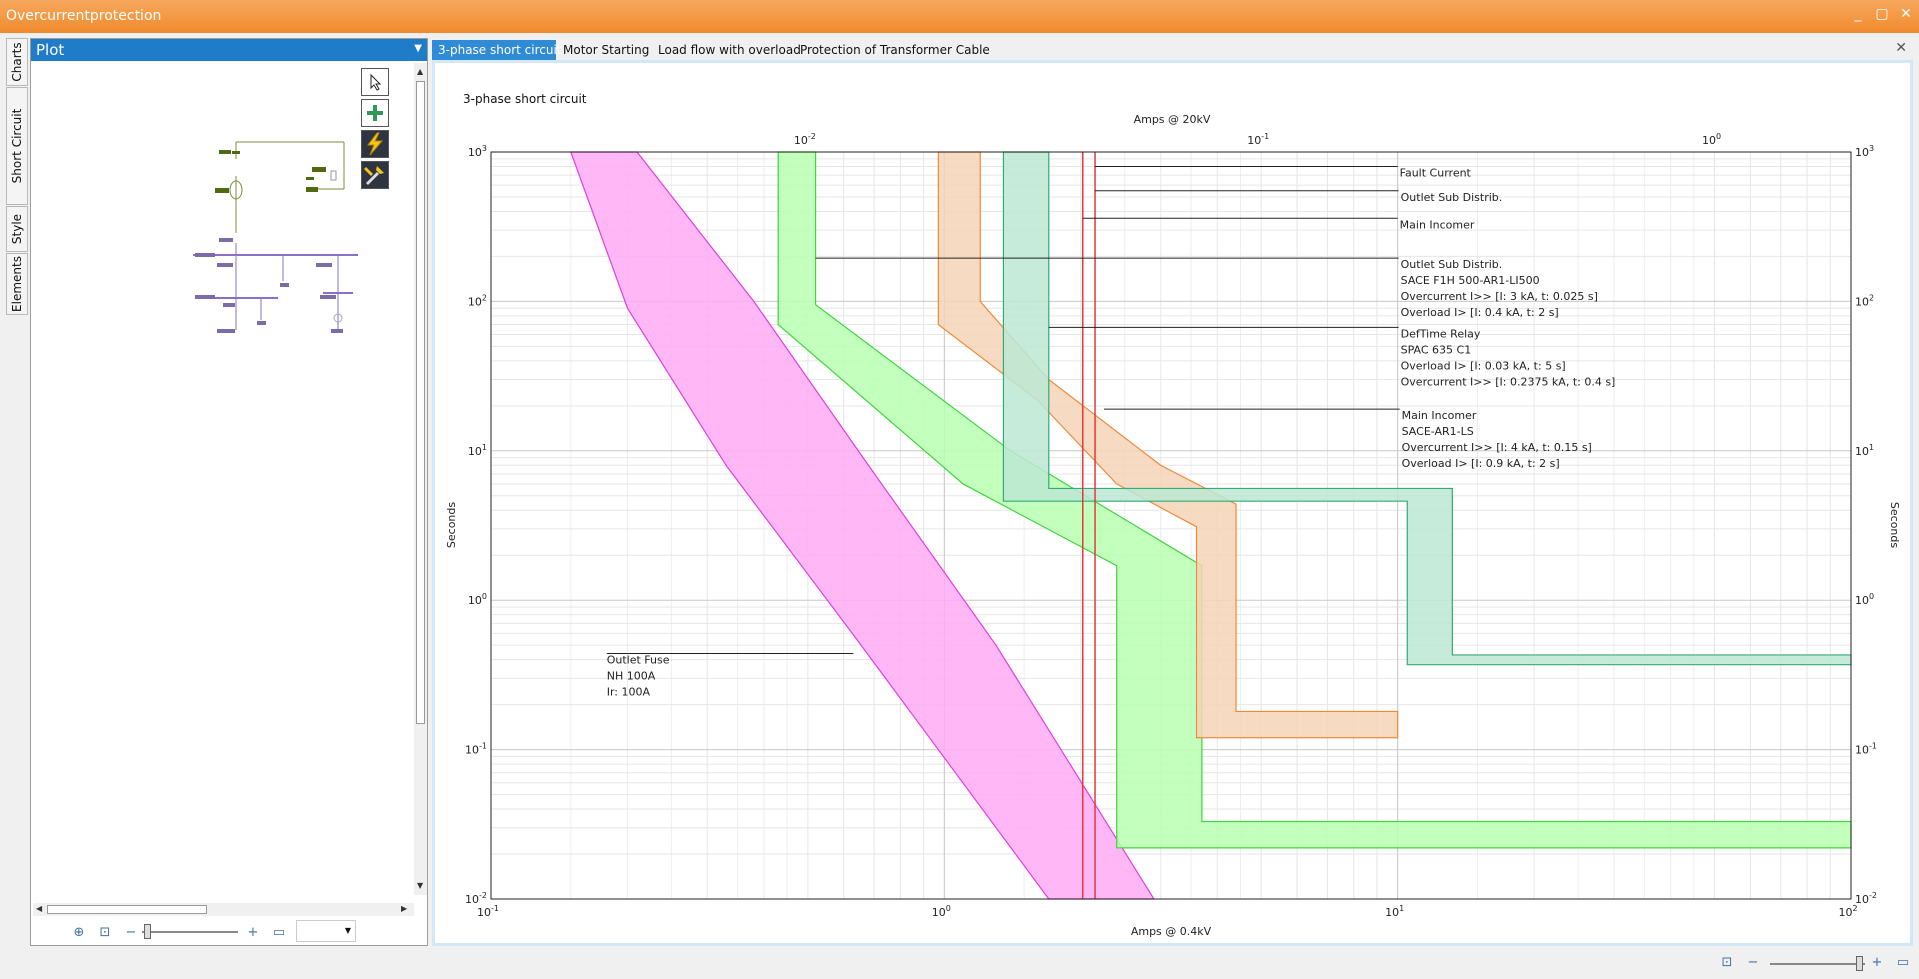  Describe the element at coordinates (1508, 381) in the screenshot. I see `annotation-text: Overcurrent I>> [I: 0.2375 kA, t: 0.4 s]` at that location.